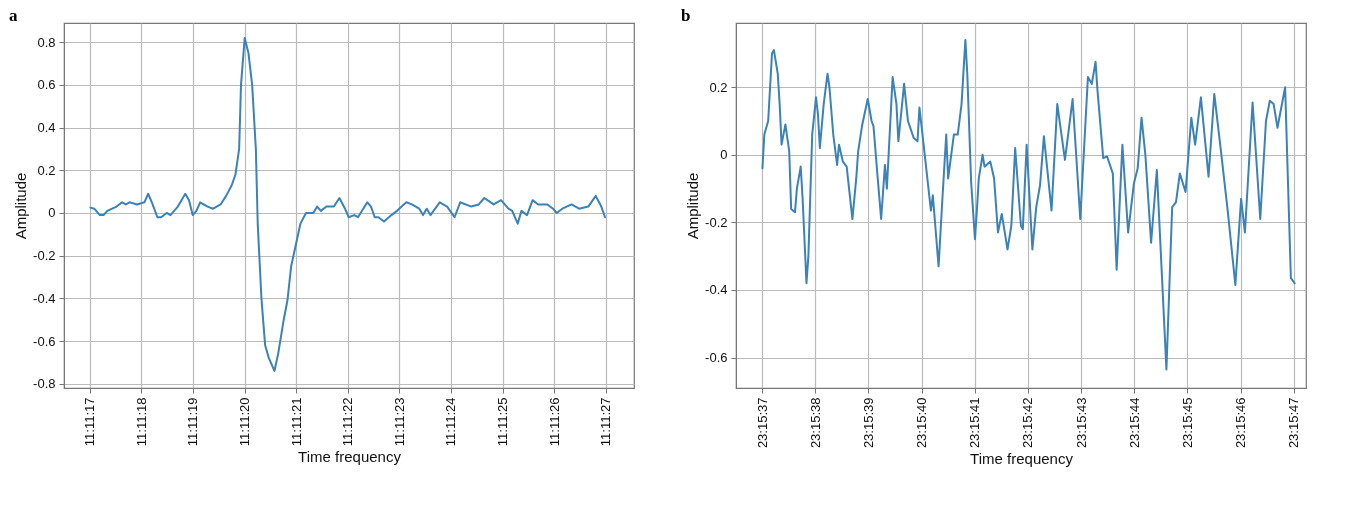 The height and width of the screenshot is (507, 1357). Describe the element at coordinates (348, 422) in the screenshot. I see `x-tick-label: 11:11:22` at that location.